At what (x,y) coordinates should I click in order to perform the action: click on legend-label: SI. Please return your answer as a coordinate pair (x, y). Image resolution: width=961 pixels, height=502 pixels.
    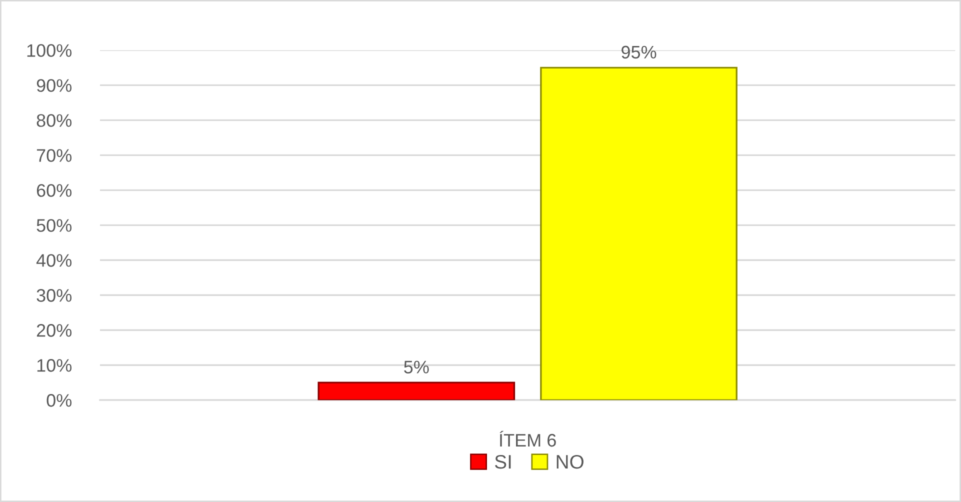
    Looking at the image, I should click on (502, 461).